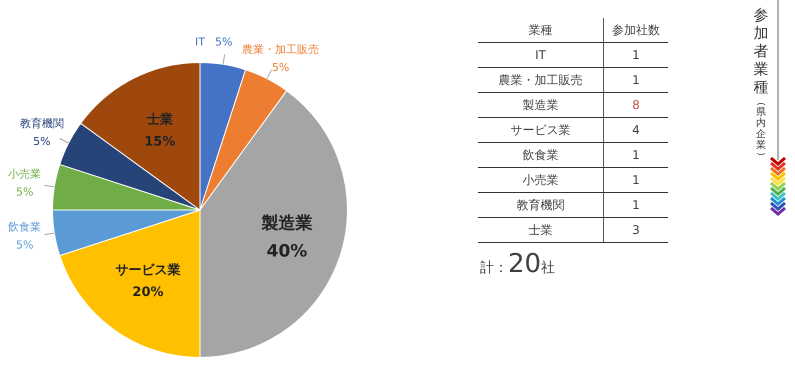 The width and height of the screenshot is (795, 366). What do you see at coordinates (541, 130) in the screenshot?
I see `category-label: サービス業` at bounding box center [541, 130].